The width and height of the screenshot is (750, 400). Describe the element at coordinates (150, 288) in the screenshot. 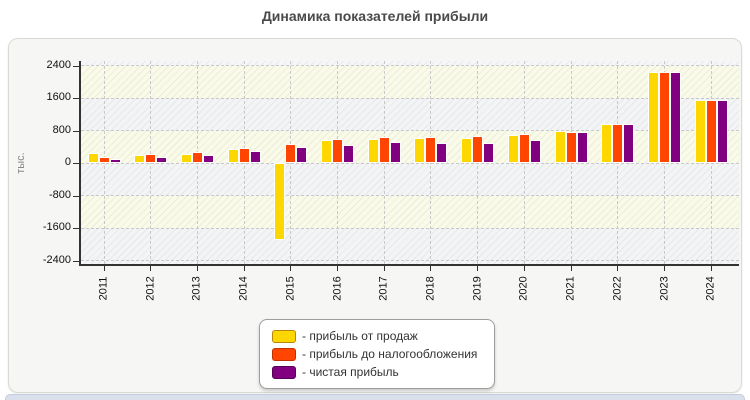

I see `x-tick-label: 2012` at that location.